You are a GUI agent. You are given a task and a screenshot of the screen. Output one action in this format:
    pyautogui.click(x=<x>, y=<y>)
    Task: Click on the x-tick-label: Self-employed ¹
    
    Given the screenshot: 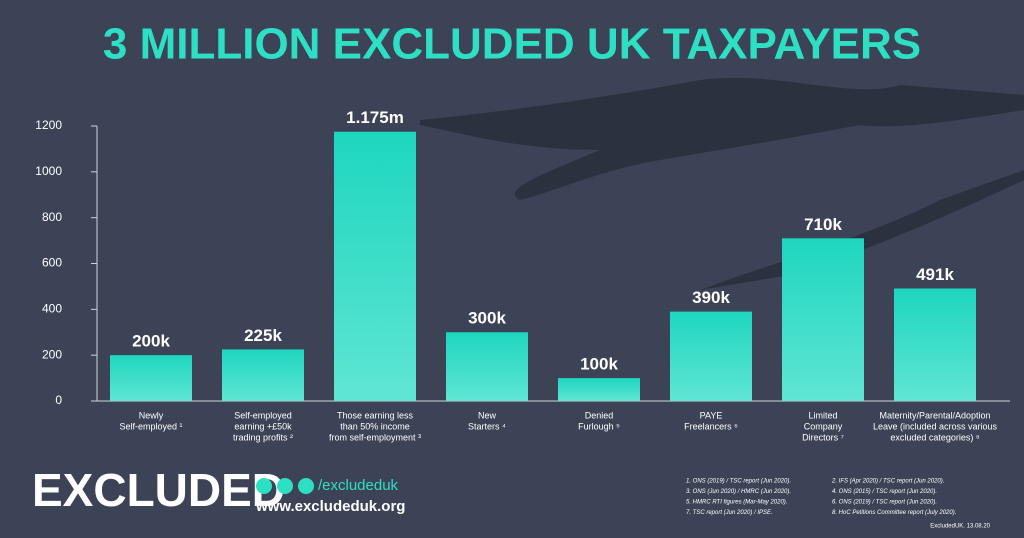 What is the action you would take?
    pyautogui.click(x=150, y=426)
    